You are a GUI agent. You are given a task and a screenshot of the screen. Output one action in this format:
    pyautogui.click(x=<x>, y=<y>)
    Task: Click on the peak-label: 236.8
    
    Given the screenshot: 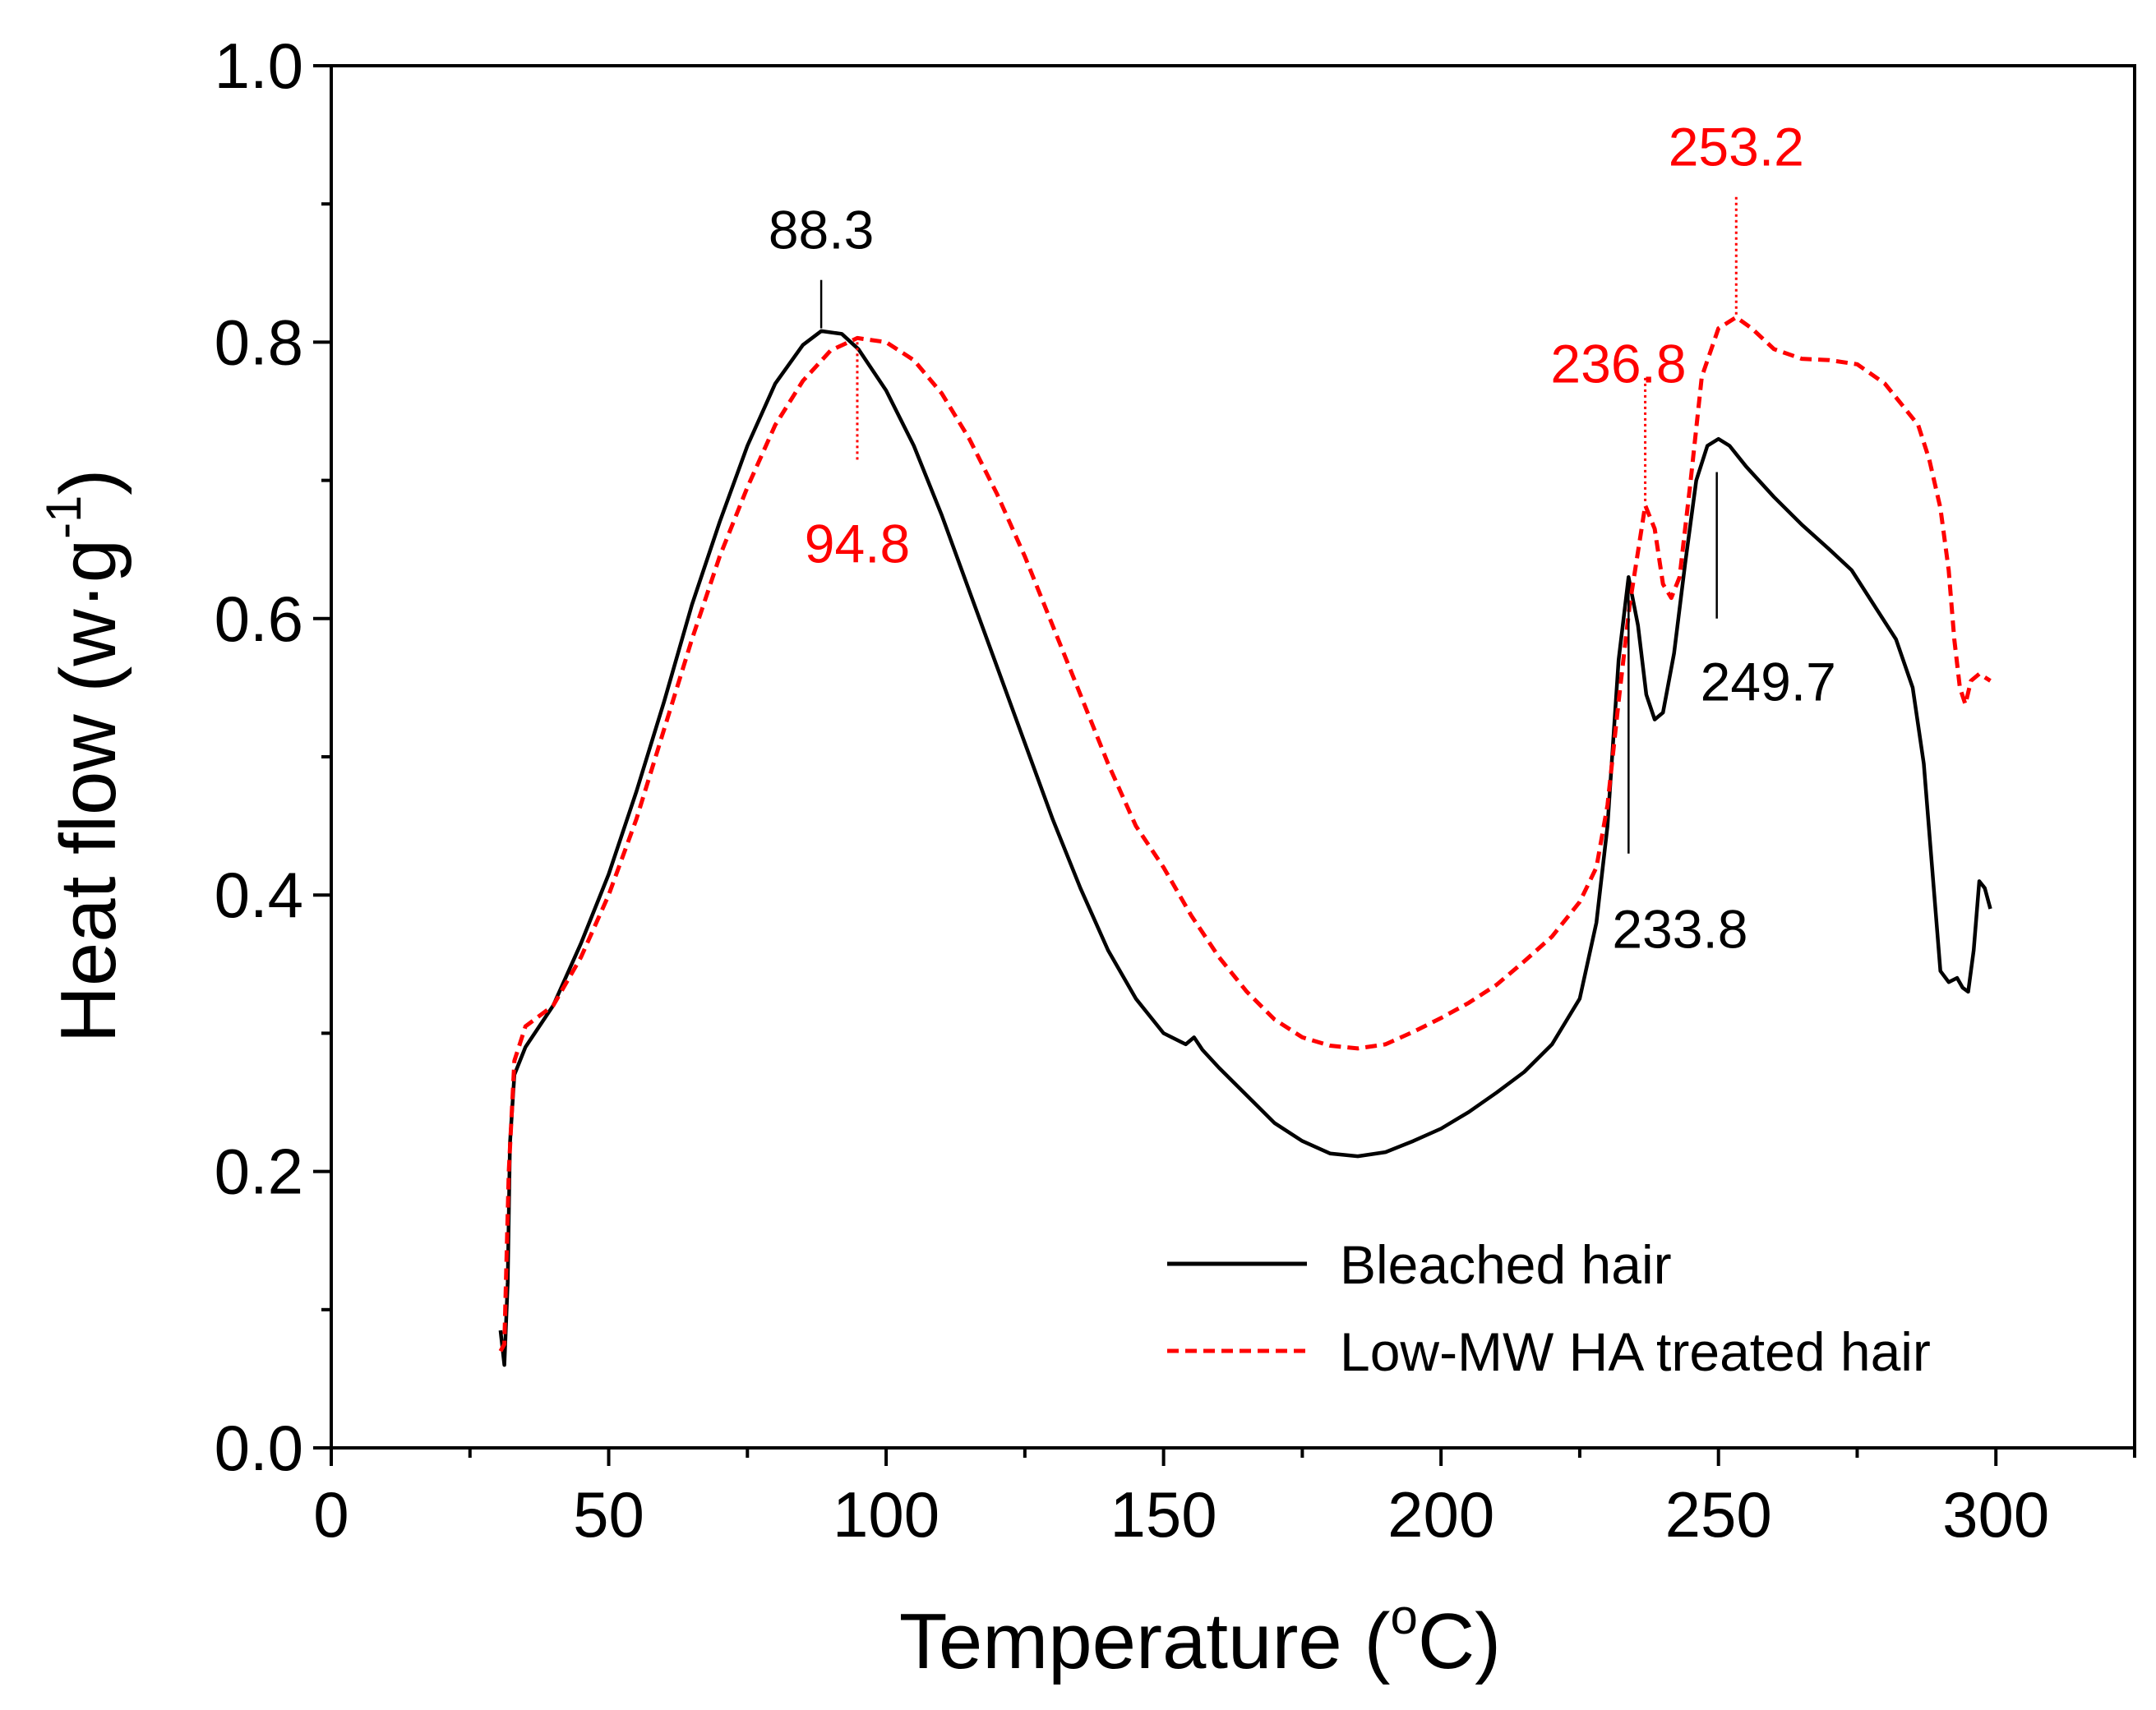 What is the action you would take?
    pyautogui.click(x=1618, y=364)
    